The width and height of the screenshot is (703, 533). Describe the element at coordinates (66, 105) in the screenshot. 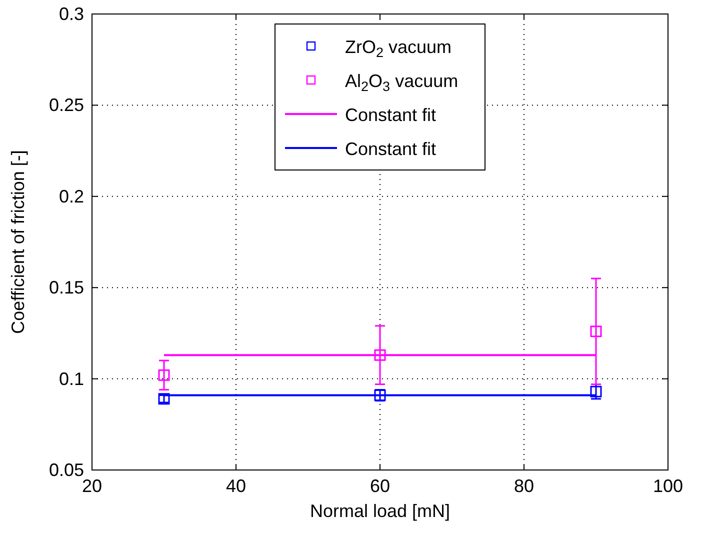

I see `y-tick-label: 0.25` at that location.